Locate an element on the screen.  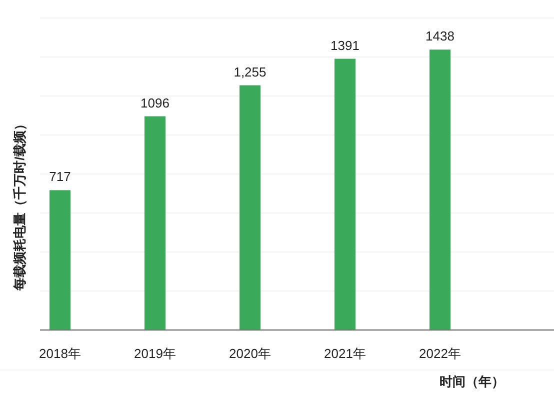
y-axis-title: 每载频耗电量（千万时/载频） is located at coordinates (19, 205).